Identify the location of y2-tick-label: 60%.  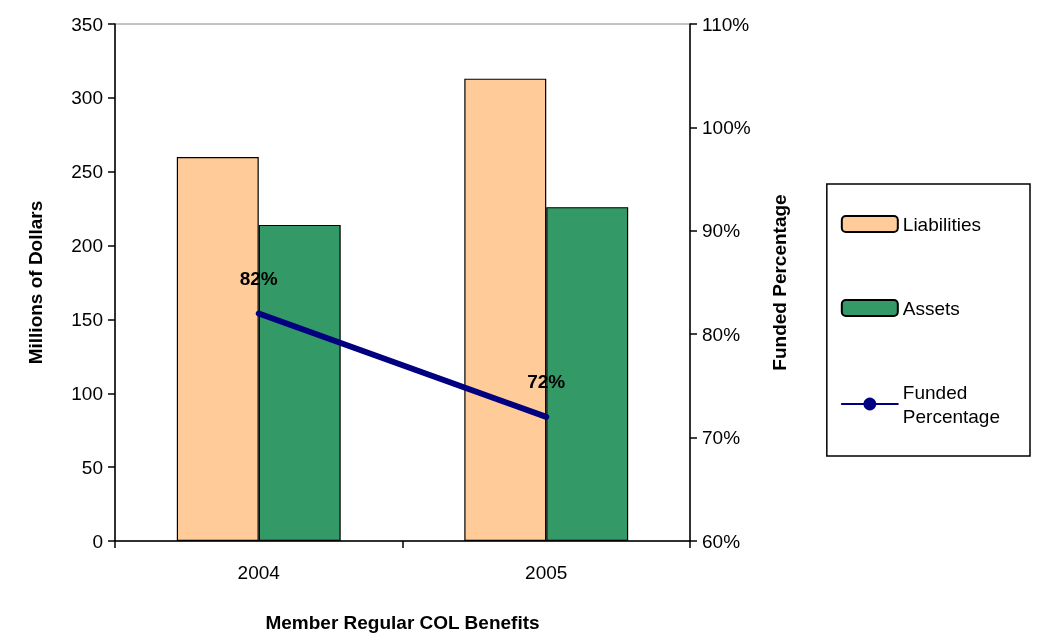
(721, 541).